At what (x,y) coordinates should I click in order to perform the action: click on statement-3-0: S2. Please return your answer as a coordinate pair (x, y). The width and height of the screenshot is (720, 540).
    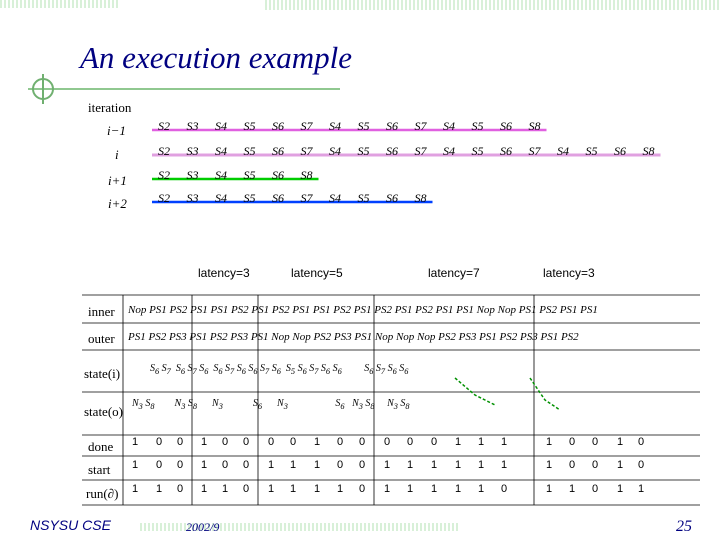
    Looking at the image, I should click on (164, 198).